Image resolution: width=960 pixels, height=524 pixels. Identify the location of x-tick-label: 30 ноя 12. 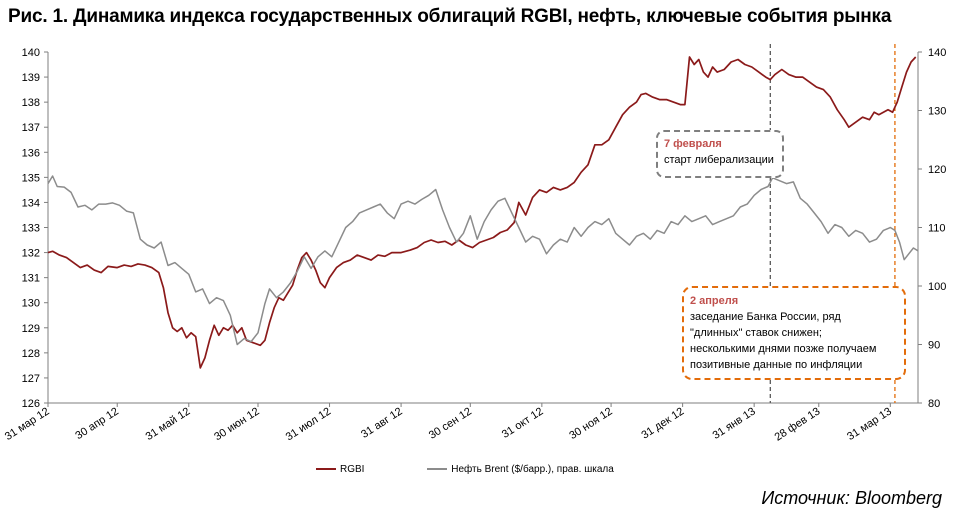
(590, 423).